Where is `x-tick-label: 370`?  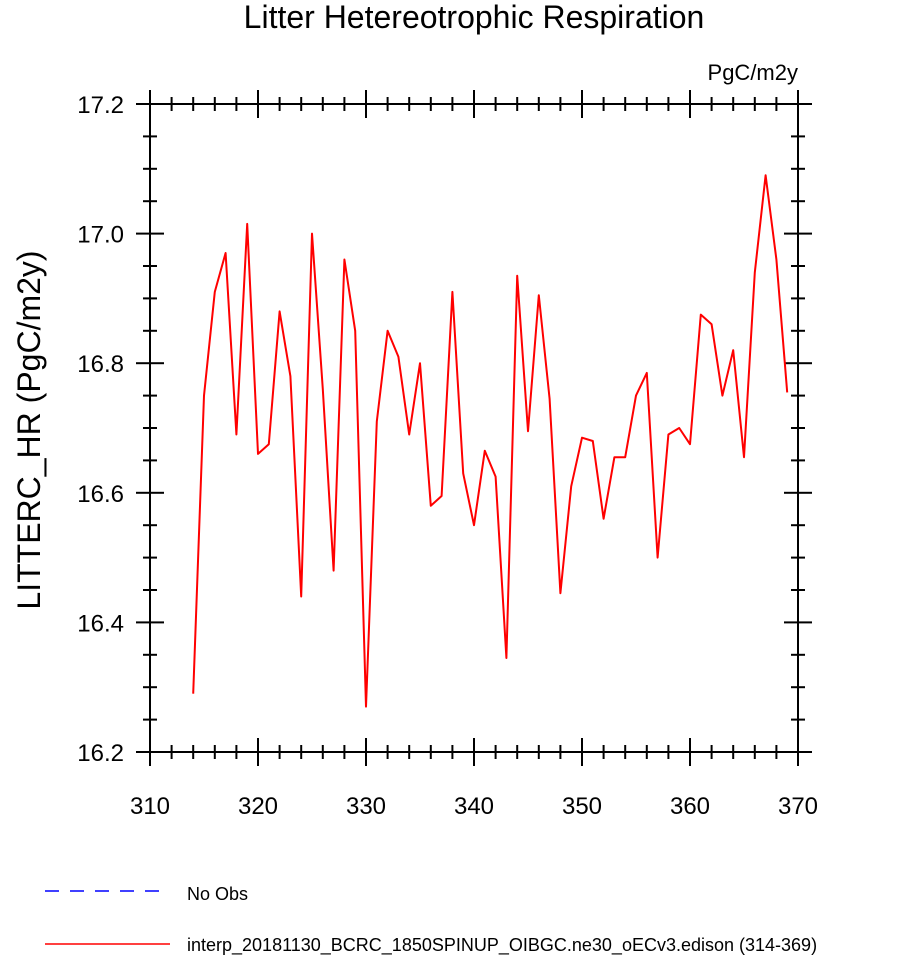 x-tick-label: 370 is located at coordinates (798, 806).